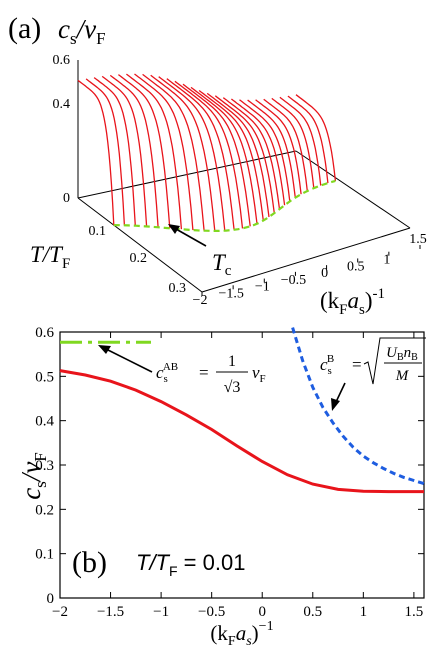 This screenshot has height=645, width=436. What do you see at coordinates (89, 562) in the screenshot?
I see `panel-b-letter: (b)` at bounding box center [89, 562].